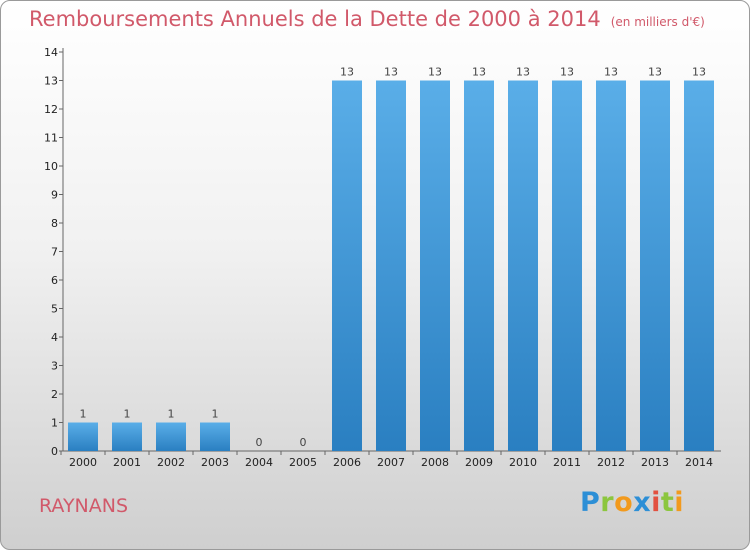 This screenshot has width=750, height=550. What do you see at coordinates (54, 252) in the screenshot?
I see `y-tick-label: 7` at bounding box center [54, 252].